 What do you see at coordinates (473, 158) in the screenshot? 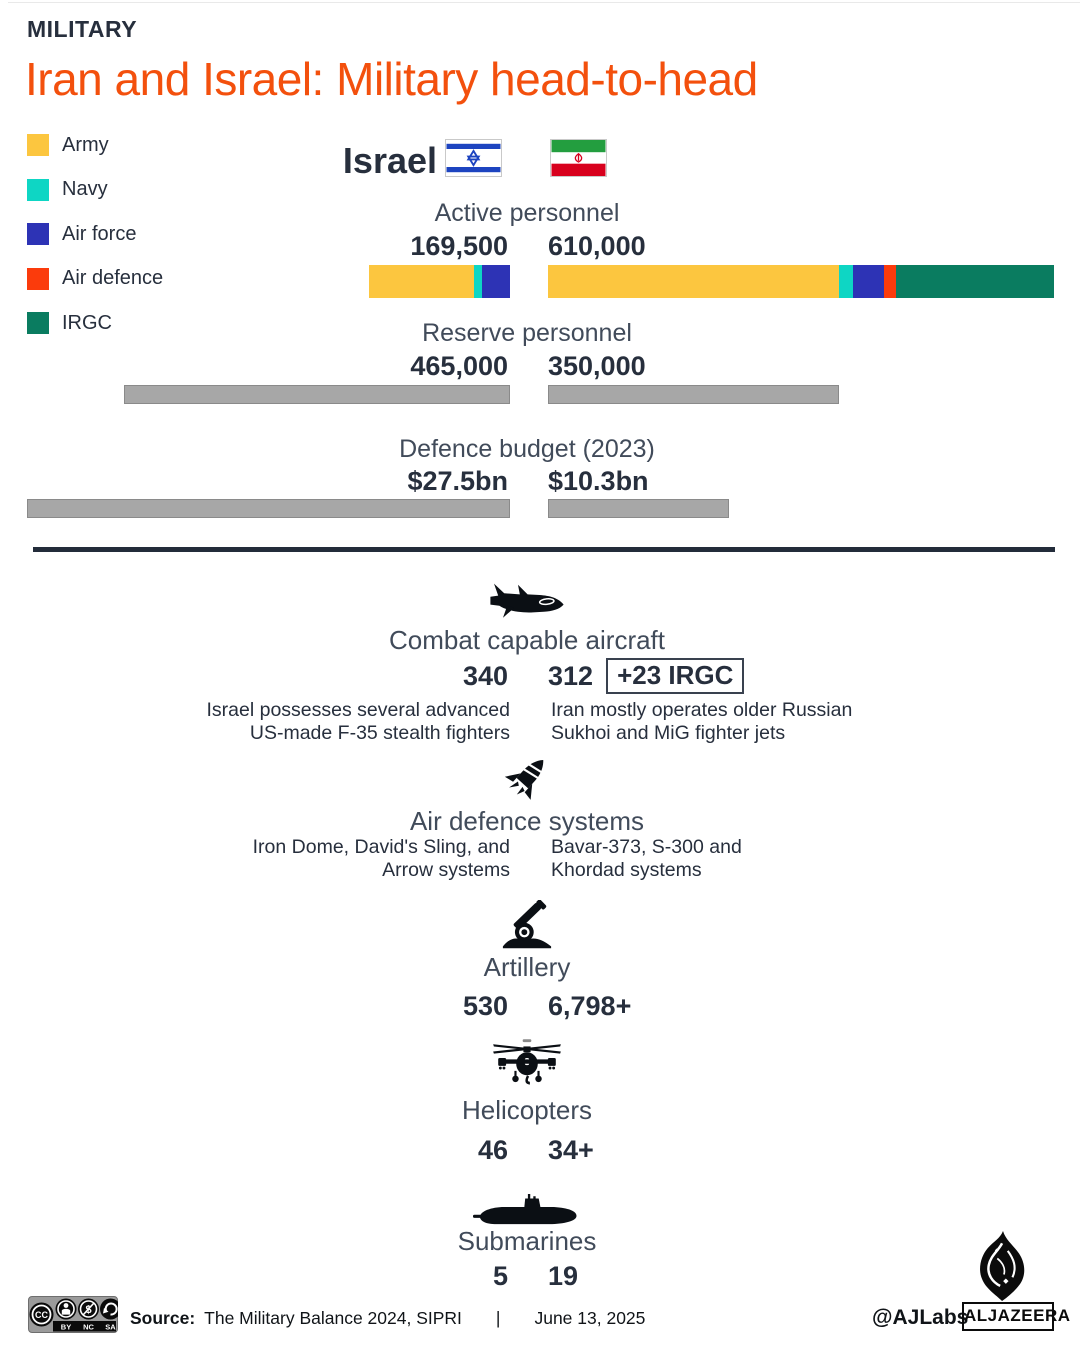
I see `israel-flag-icon` at bounding box center [473, 158].